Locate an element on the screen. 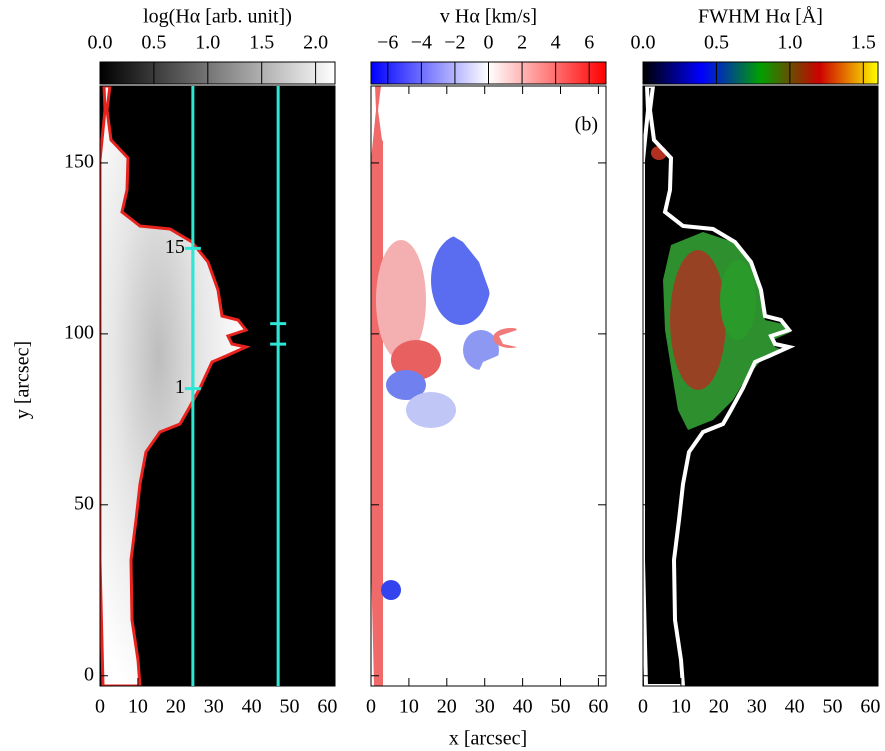  cut-name: A is located at coordinates (217, 223).